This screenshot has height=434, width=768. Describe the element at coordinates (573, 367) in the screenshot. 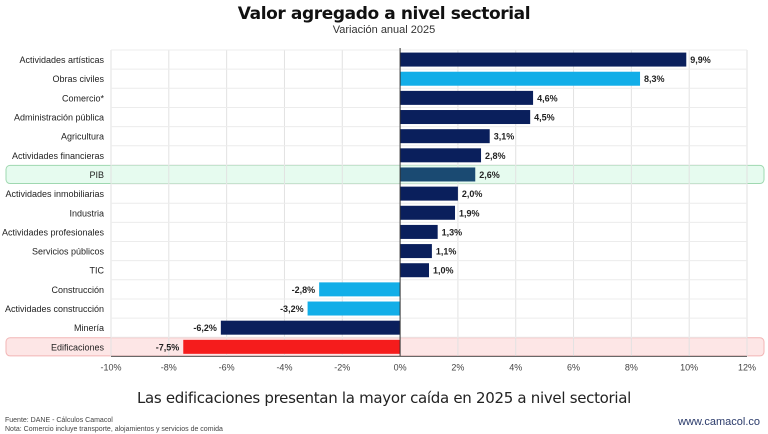

I see `x-tick-label: 6%` at that location.